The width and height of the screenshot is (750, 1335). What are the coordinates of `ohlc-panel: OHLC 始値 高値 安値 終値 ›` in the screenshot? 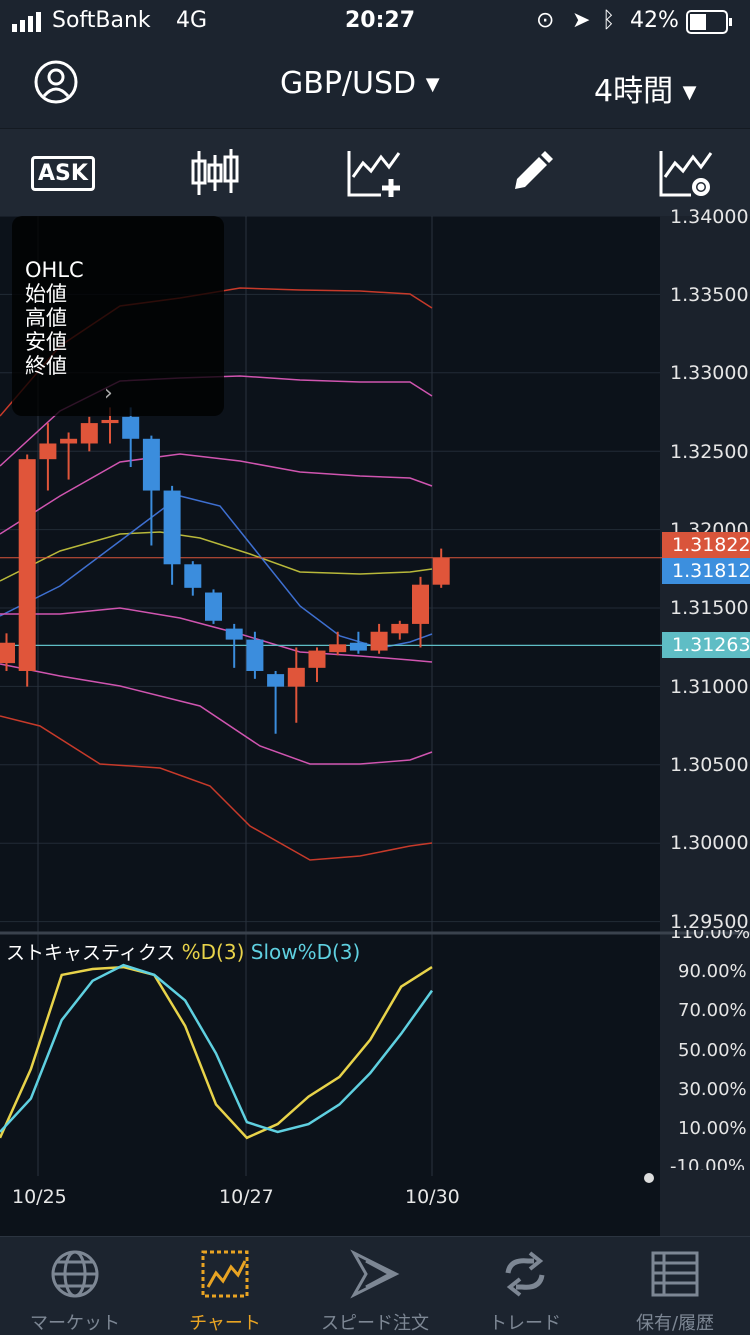 It's located at (118, 316).